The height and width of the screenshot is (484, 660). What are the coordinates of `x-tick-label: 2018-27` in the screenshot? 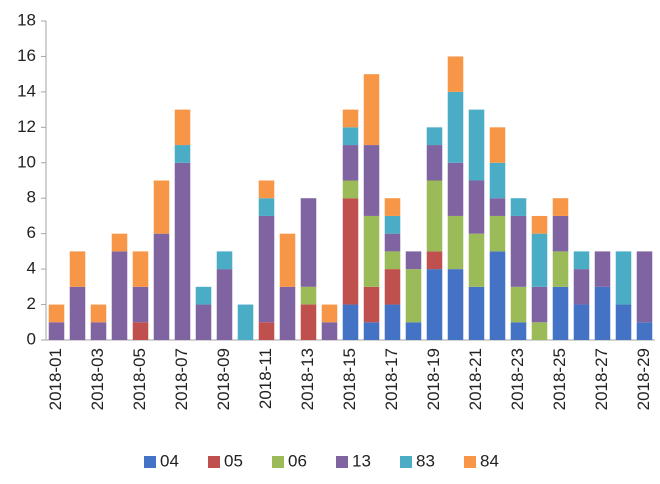 It's located at (601, 379).